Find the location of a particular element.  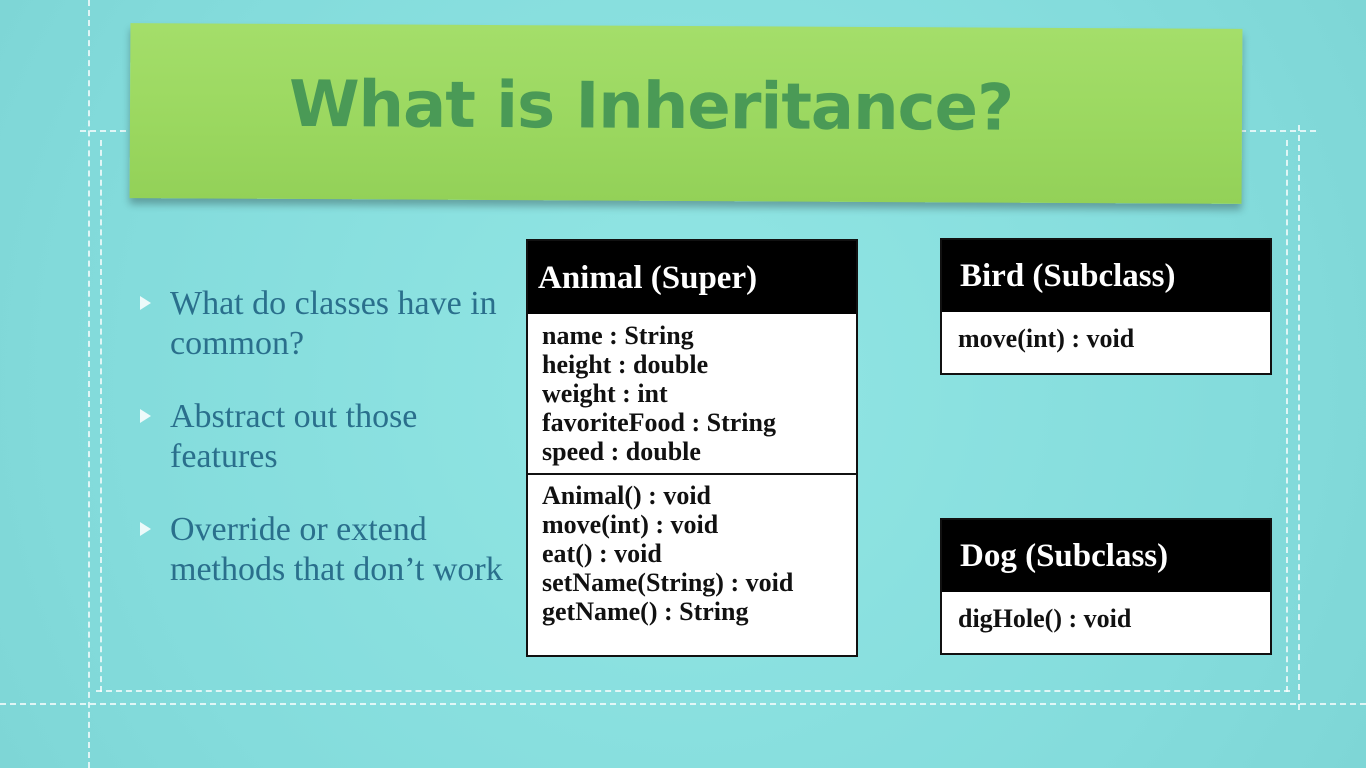

uml-methods: digHole() : void is located at coordinates (1106, 615).